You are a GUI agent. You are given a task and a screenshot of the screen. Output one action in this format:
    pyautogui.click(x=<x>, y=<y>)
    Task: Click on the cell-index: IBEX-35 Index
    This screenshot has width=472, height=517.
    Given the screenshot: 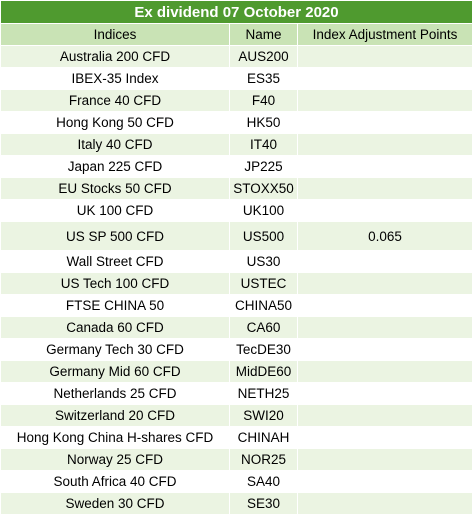 What is the action you would take?
    pyautogui.click(x=115, y=78)
    